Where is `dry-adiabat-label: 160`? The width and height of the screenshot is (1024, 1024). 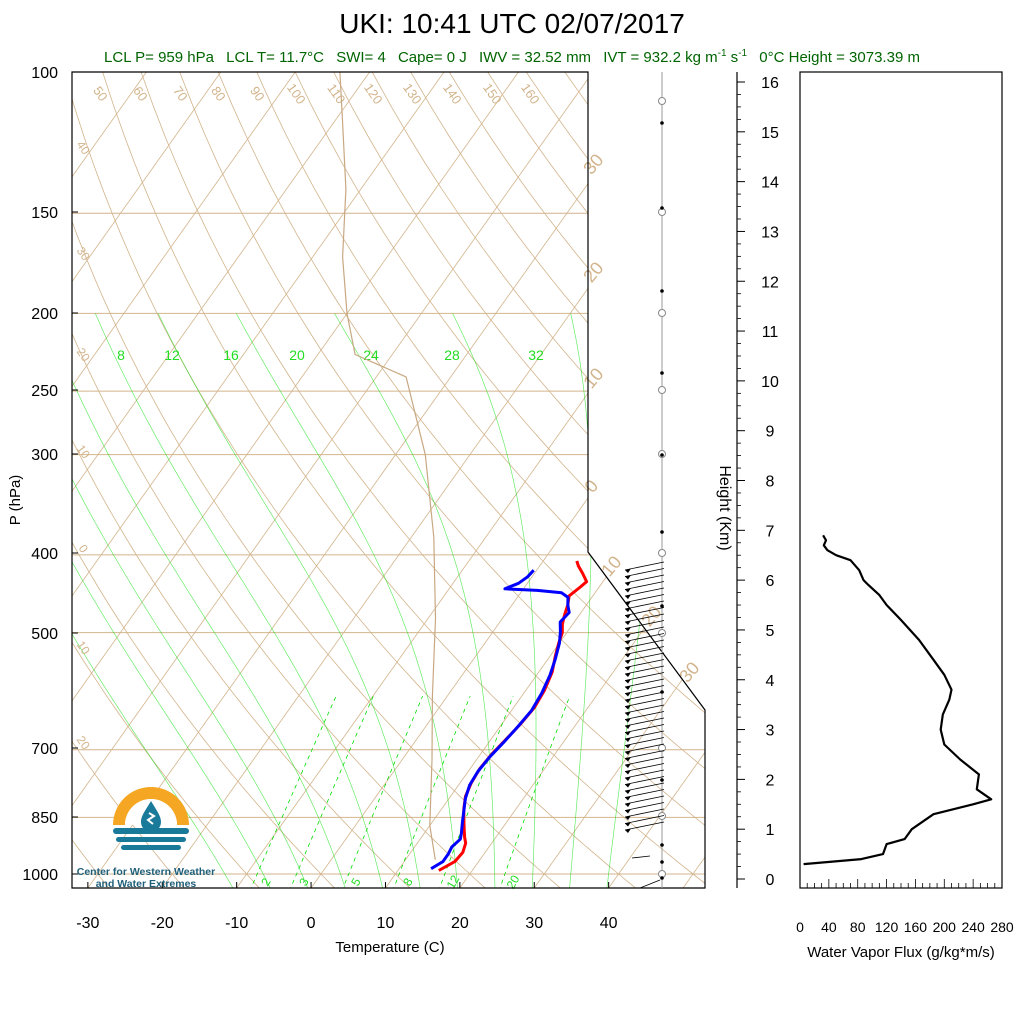
dry-adiabat-label: 160 is located at coordinates (530, 94).